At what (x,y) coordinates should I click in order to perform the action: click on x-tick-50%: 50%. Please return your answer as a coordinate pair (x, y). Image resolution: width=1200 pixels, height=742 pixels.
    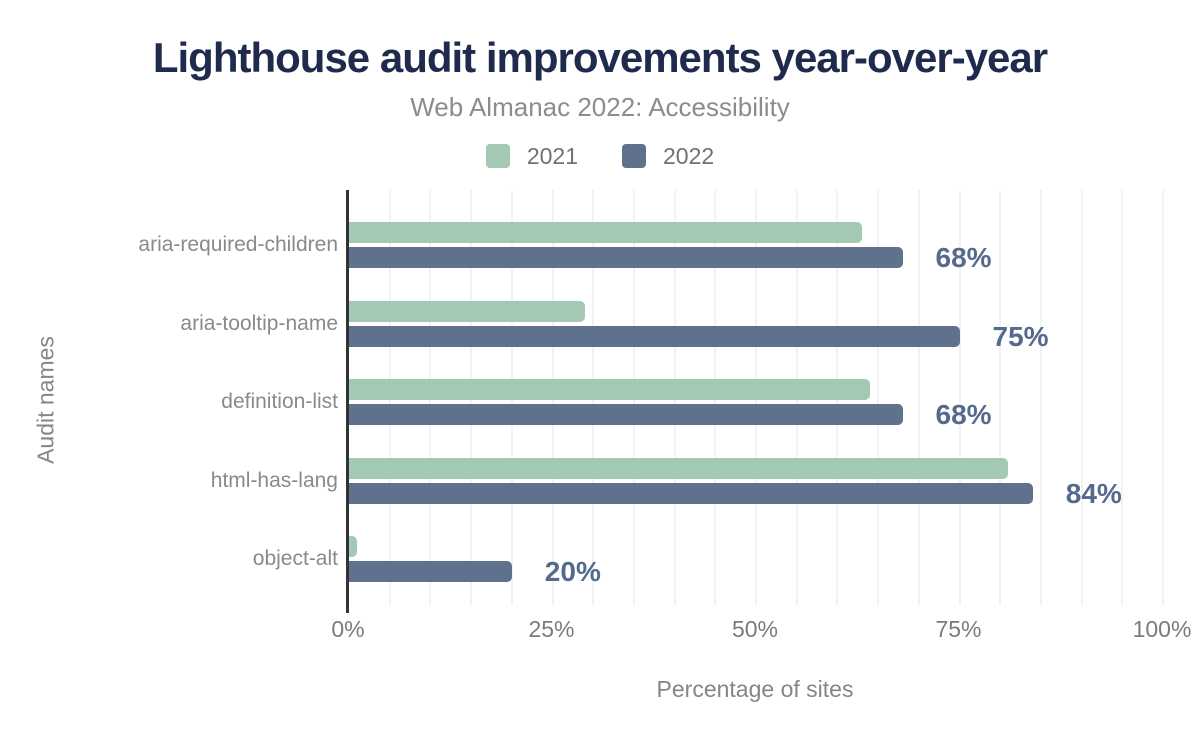
    Looking at the image, I should click on (755, 629).